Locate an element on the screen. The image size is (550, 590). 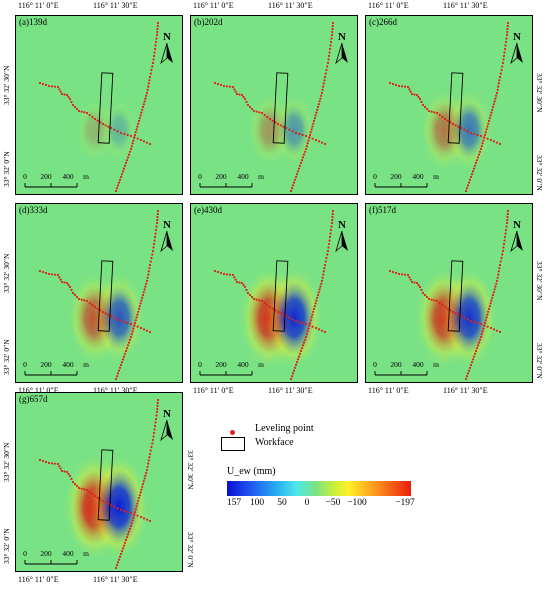
longitude-tick-label: 116° 11′ 0″E is located at coordinates (388, 5).